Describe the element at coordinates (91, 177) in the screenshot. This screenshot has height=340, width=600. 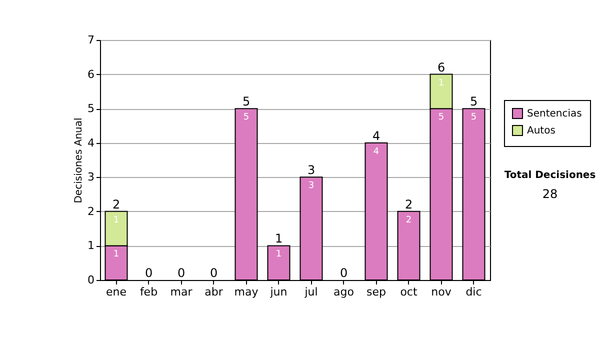
I see `y-tick-label: 3` at that location.